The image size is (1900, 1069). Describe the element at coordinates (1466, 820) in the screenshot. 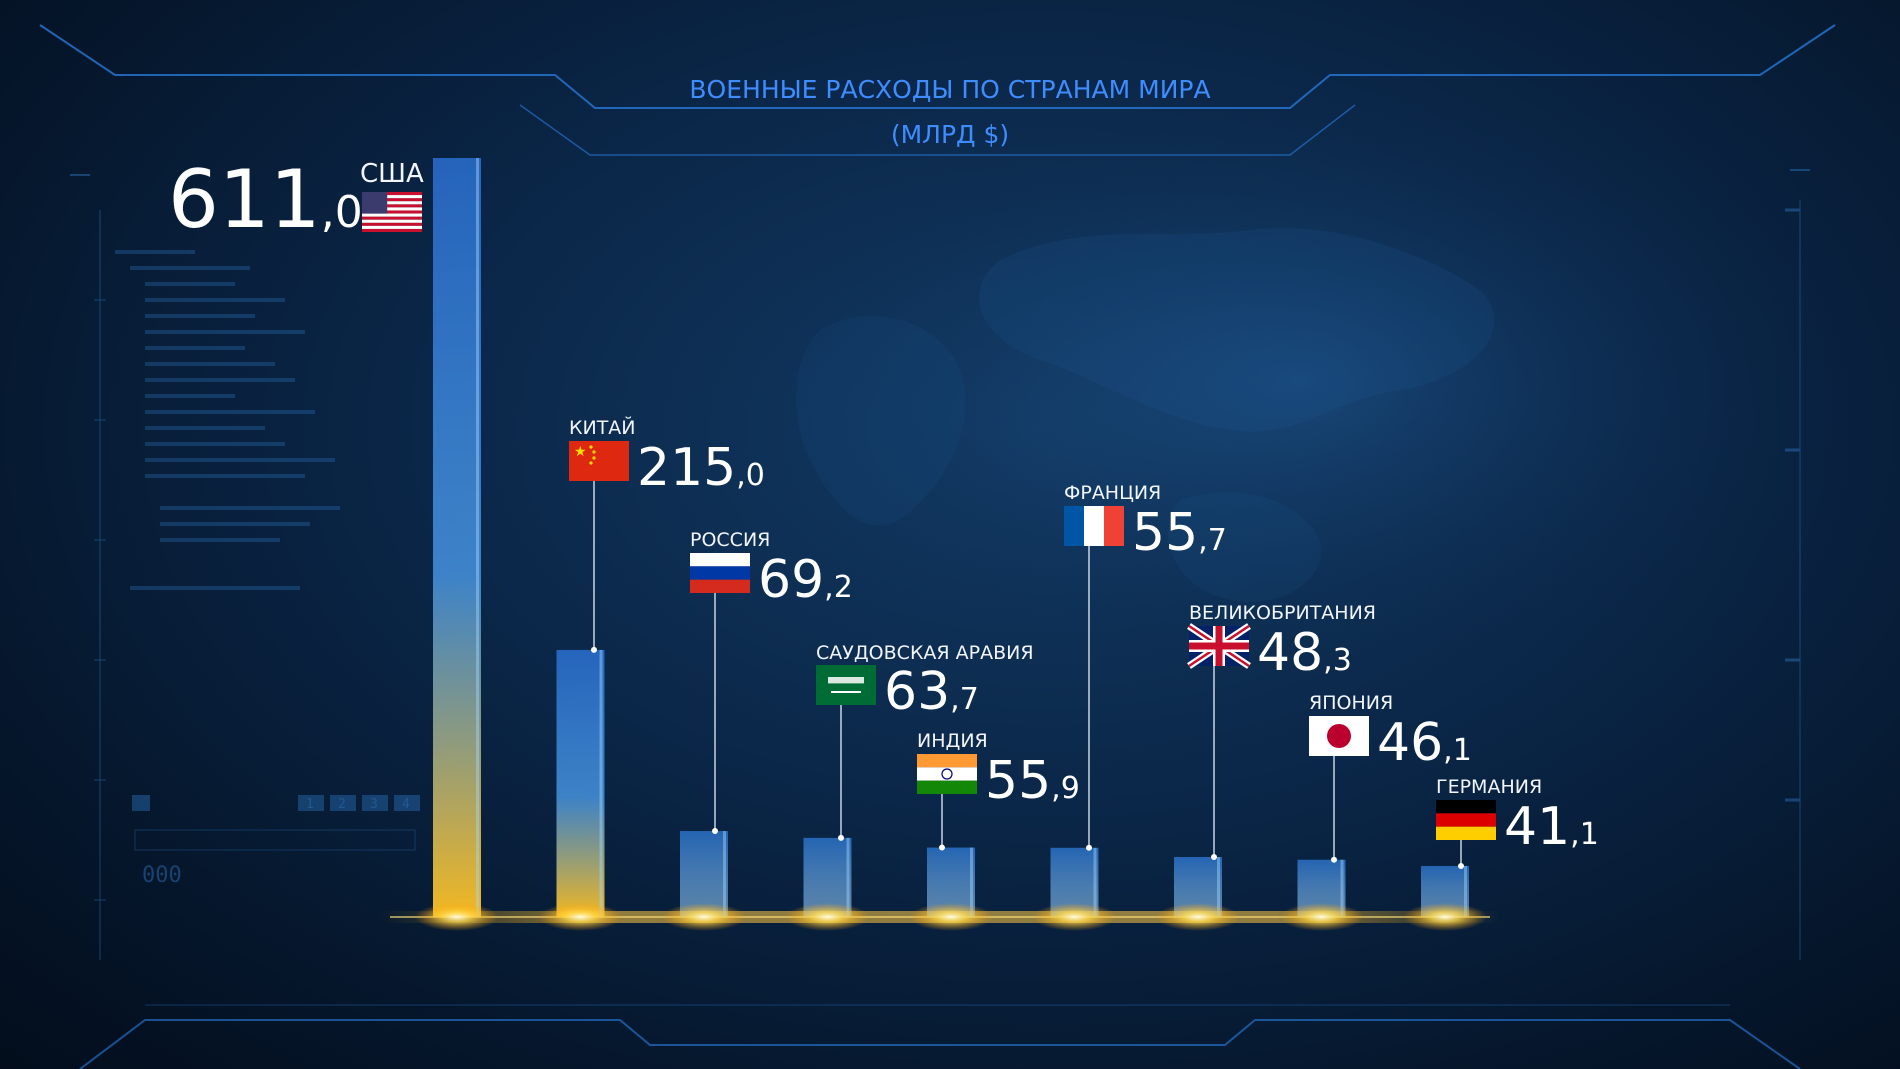

I see `germany-flag` at that location.